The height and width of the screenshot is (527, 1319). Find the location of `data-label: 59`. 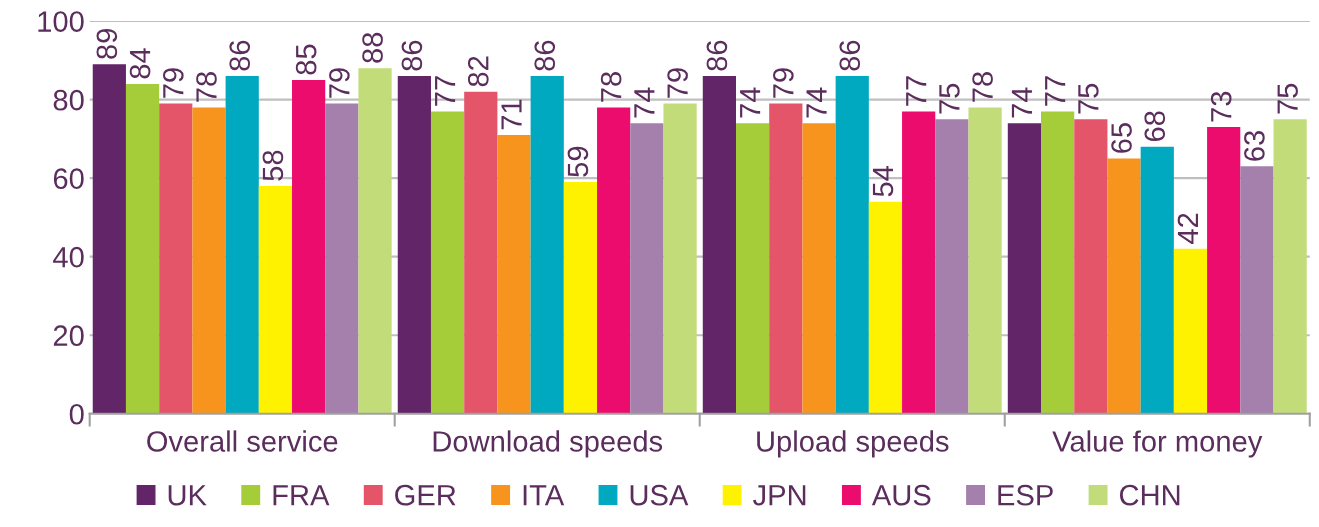

data-label: 59 is located at coordinates (578, 161).